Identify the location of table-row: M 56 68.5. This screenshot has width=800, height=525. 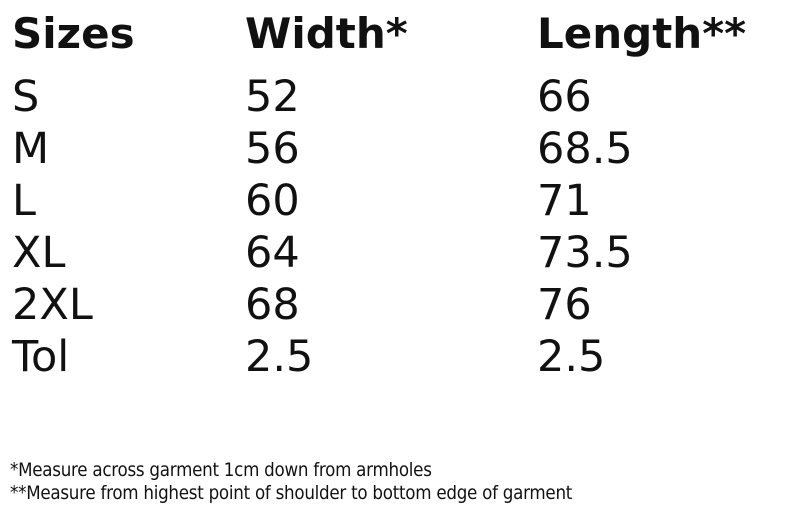
(400, 149).